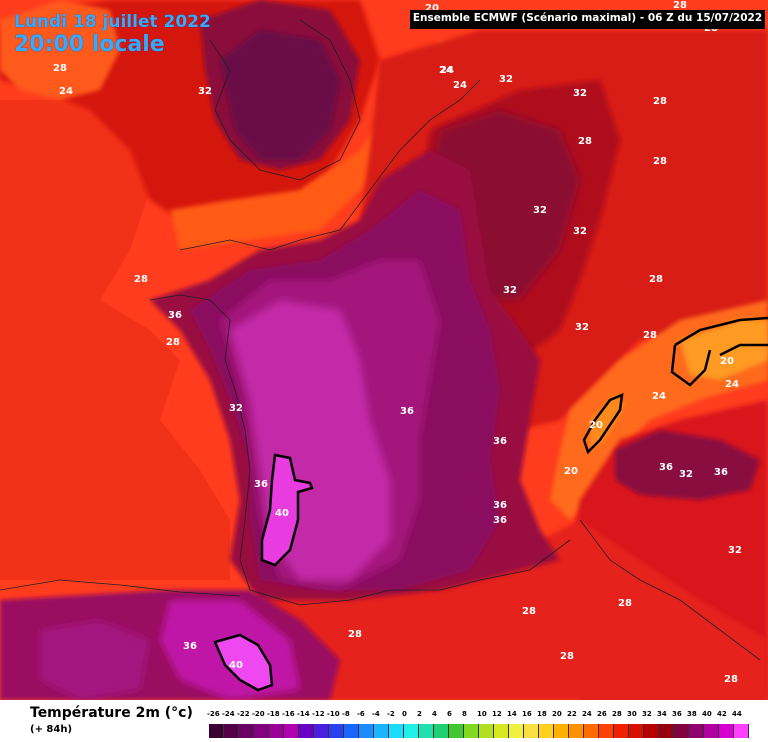  I want to click on legend-tick-label: 14, so click(512, 714).